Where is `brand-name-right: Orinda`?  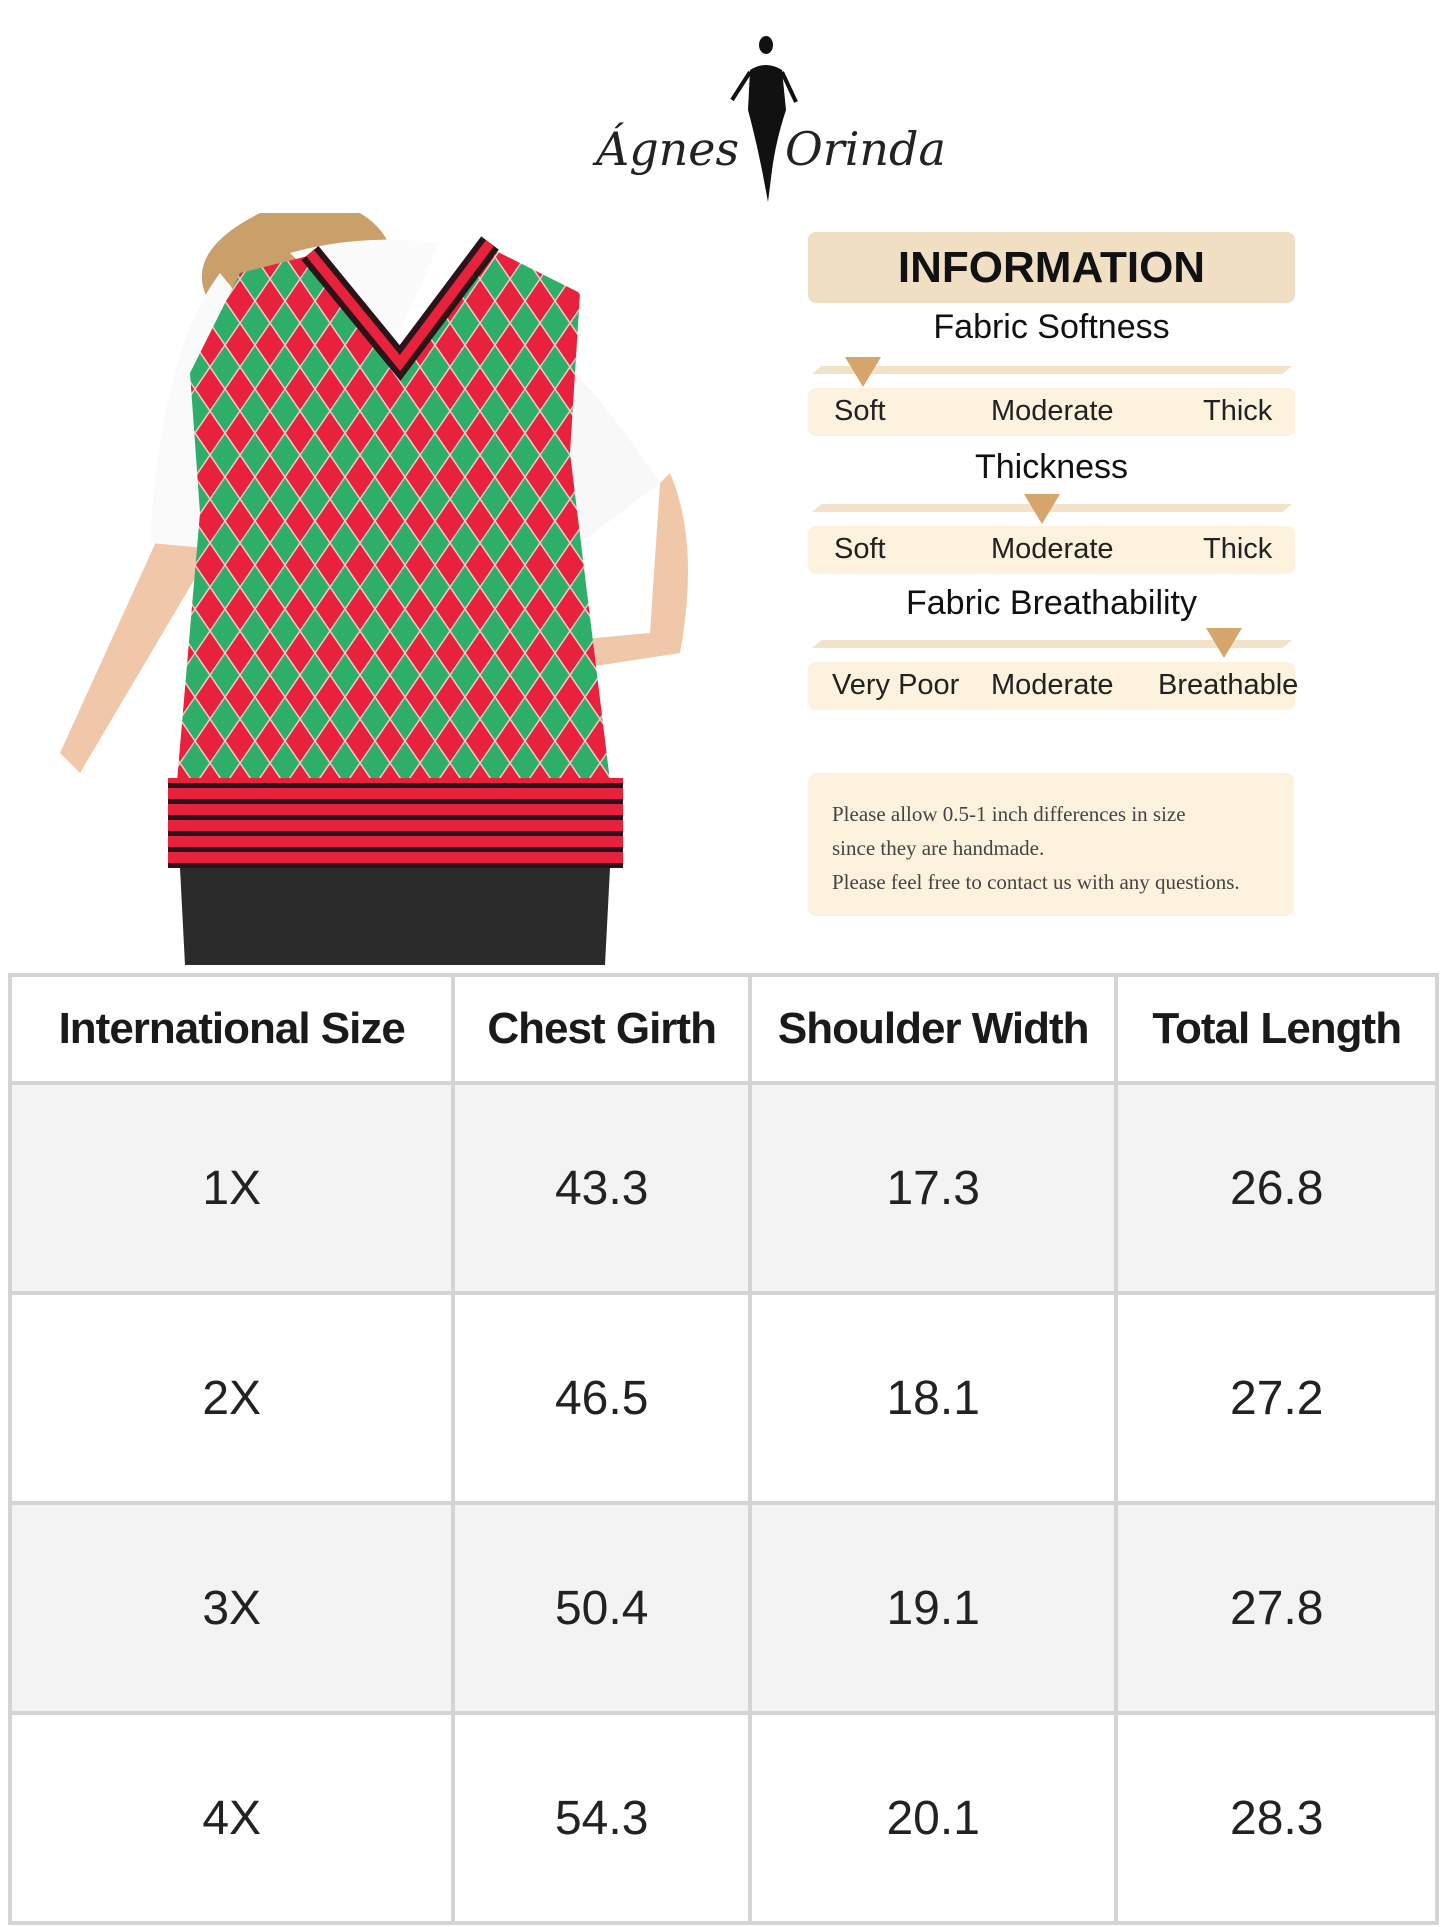 brand-name-right: Orinda is located at coordinates (865, 149).